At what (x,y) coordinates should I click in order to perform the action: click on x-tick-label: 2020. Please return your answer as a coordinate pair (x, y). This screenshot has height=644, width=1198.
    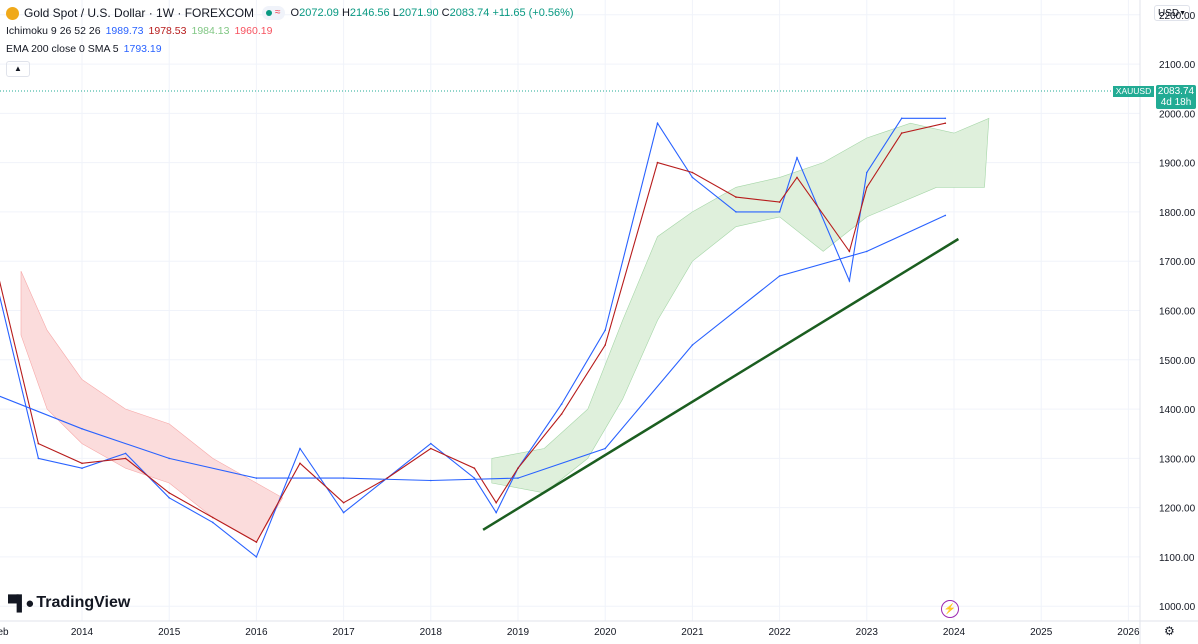
    Looking at the image, I should click on (605, 632).